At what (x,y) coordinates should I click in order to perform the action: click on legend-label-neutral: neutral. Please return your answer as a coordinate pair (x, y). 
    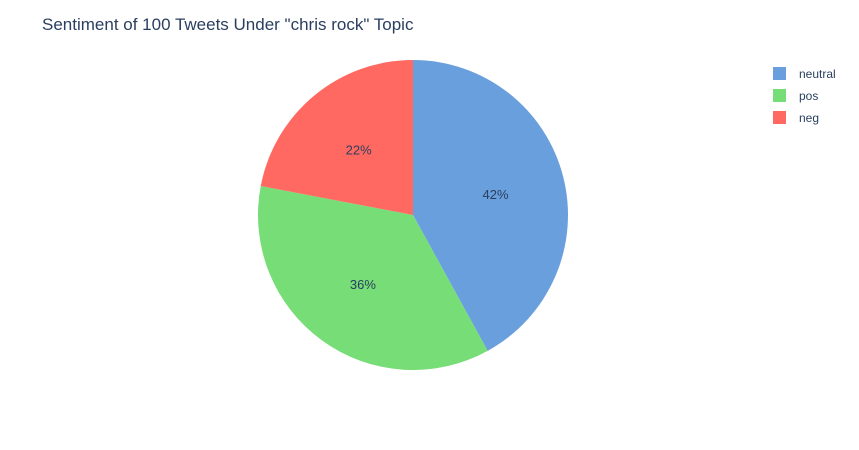
    Looking at the image, I should click on (817, 74).